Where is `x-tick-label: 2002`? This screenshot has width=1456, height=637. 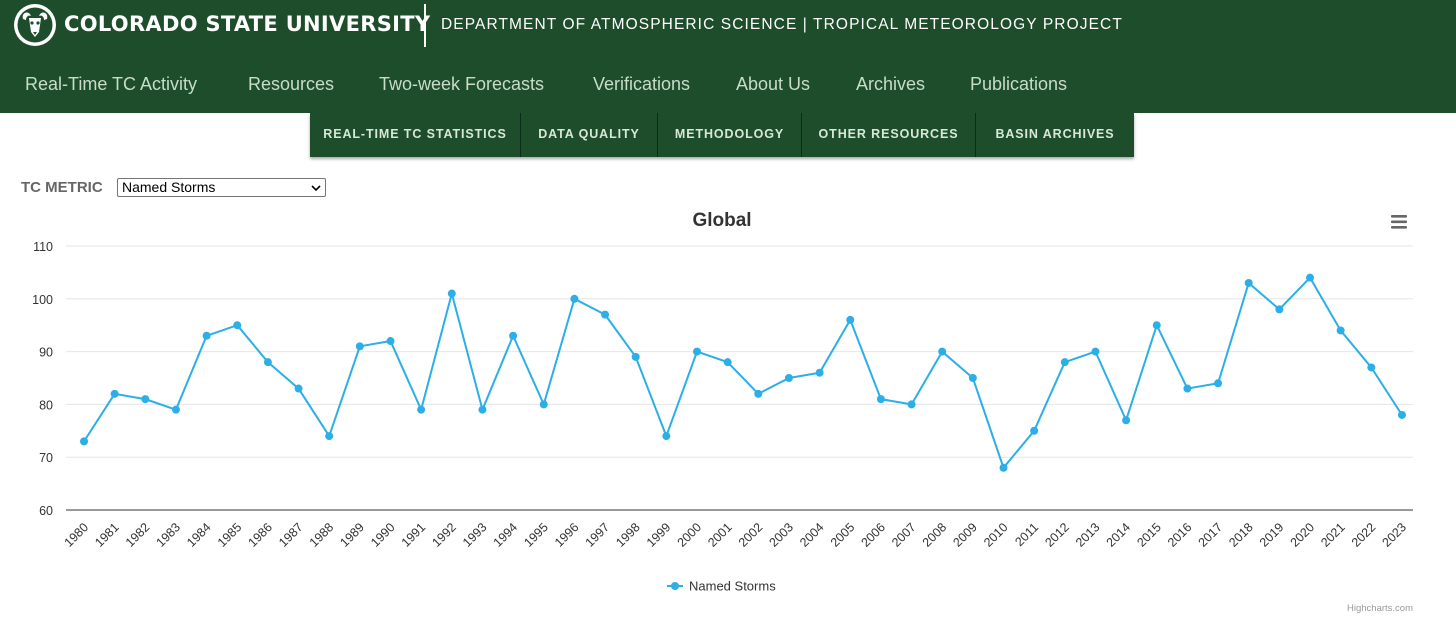 x-tick-label: 2002 is located at coordinates (751, 535).